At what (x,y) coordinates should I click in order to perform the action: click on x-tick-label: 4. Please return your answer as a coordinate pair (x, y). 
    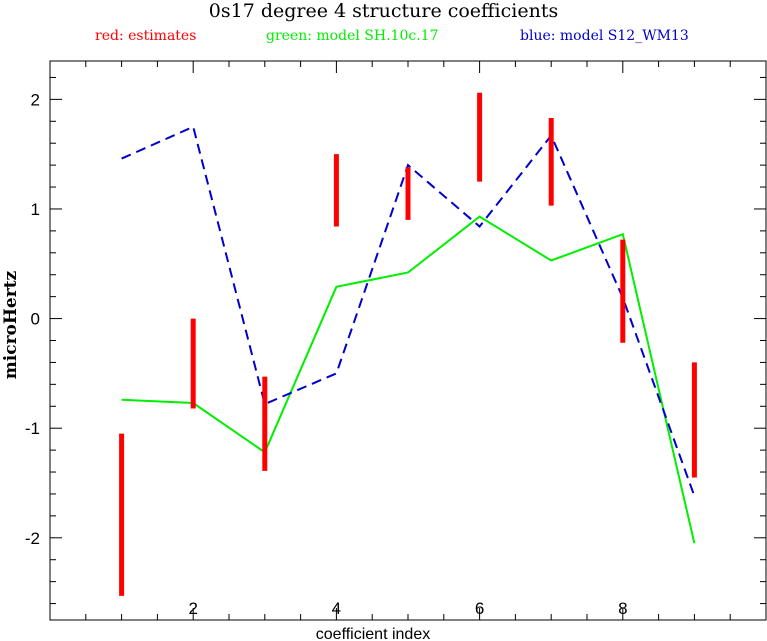
    Looking at the image, I should click on (336, 608).